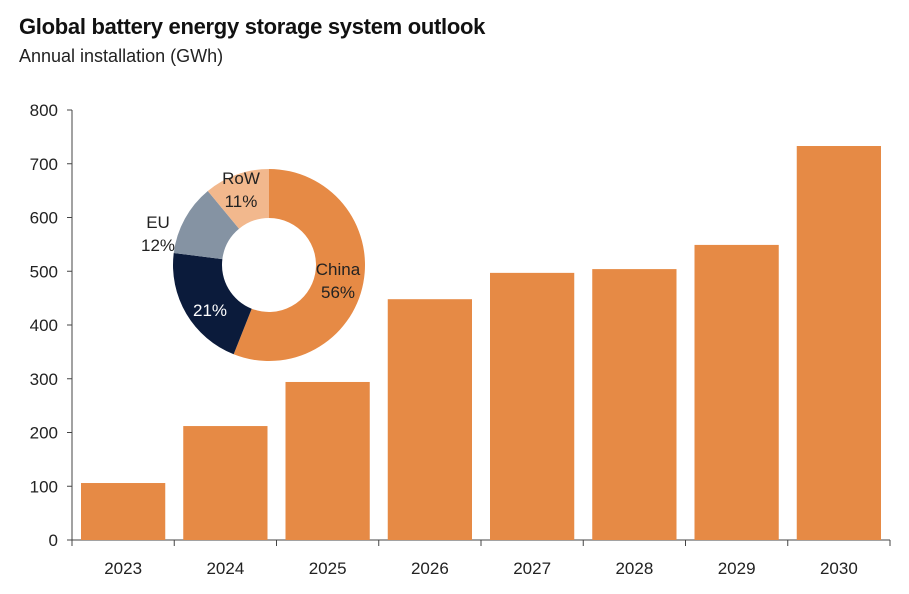 This screenshot has width=909, height=594. I want to click on donut-slice-eu, so click(206, 225).